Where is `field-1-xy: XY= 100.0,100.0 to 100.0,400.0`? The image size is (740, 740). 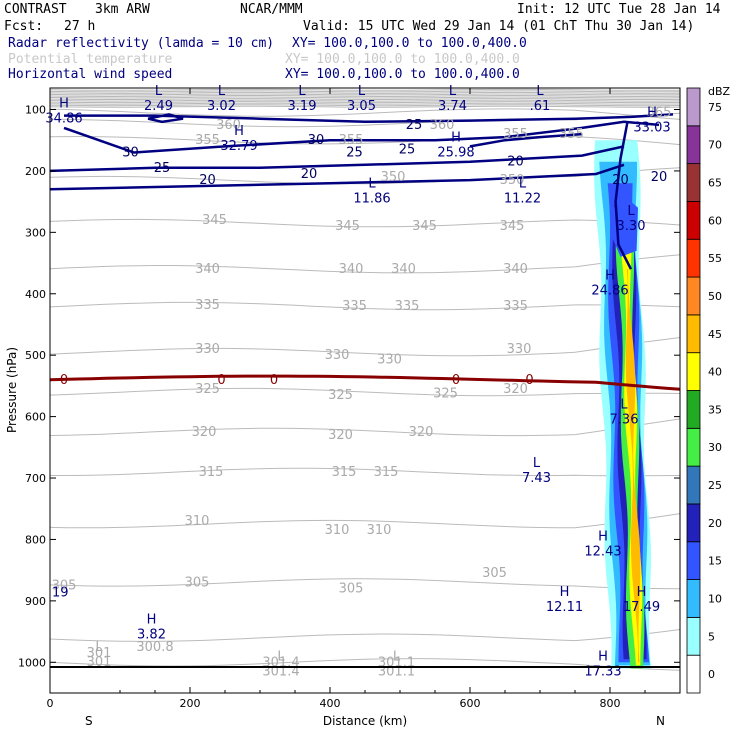
field-1-xy: XY= 100.0,100.0 to 100.0,400.0 is located at coordinates (409, 43).